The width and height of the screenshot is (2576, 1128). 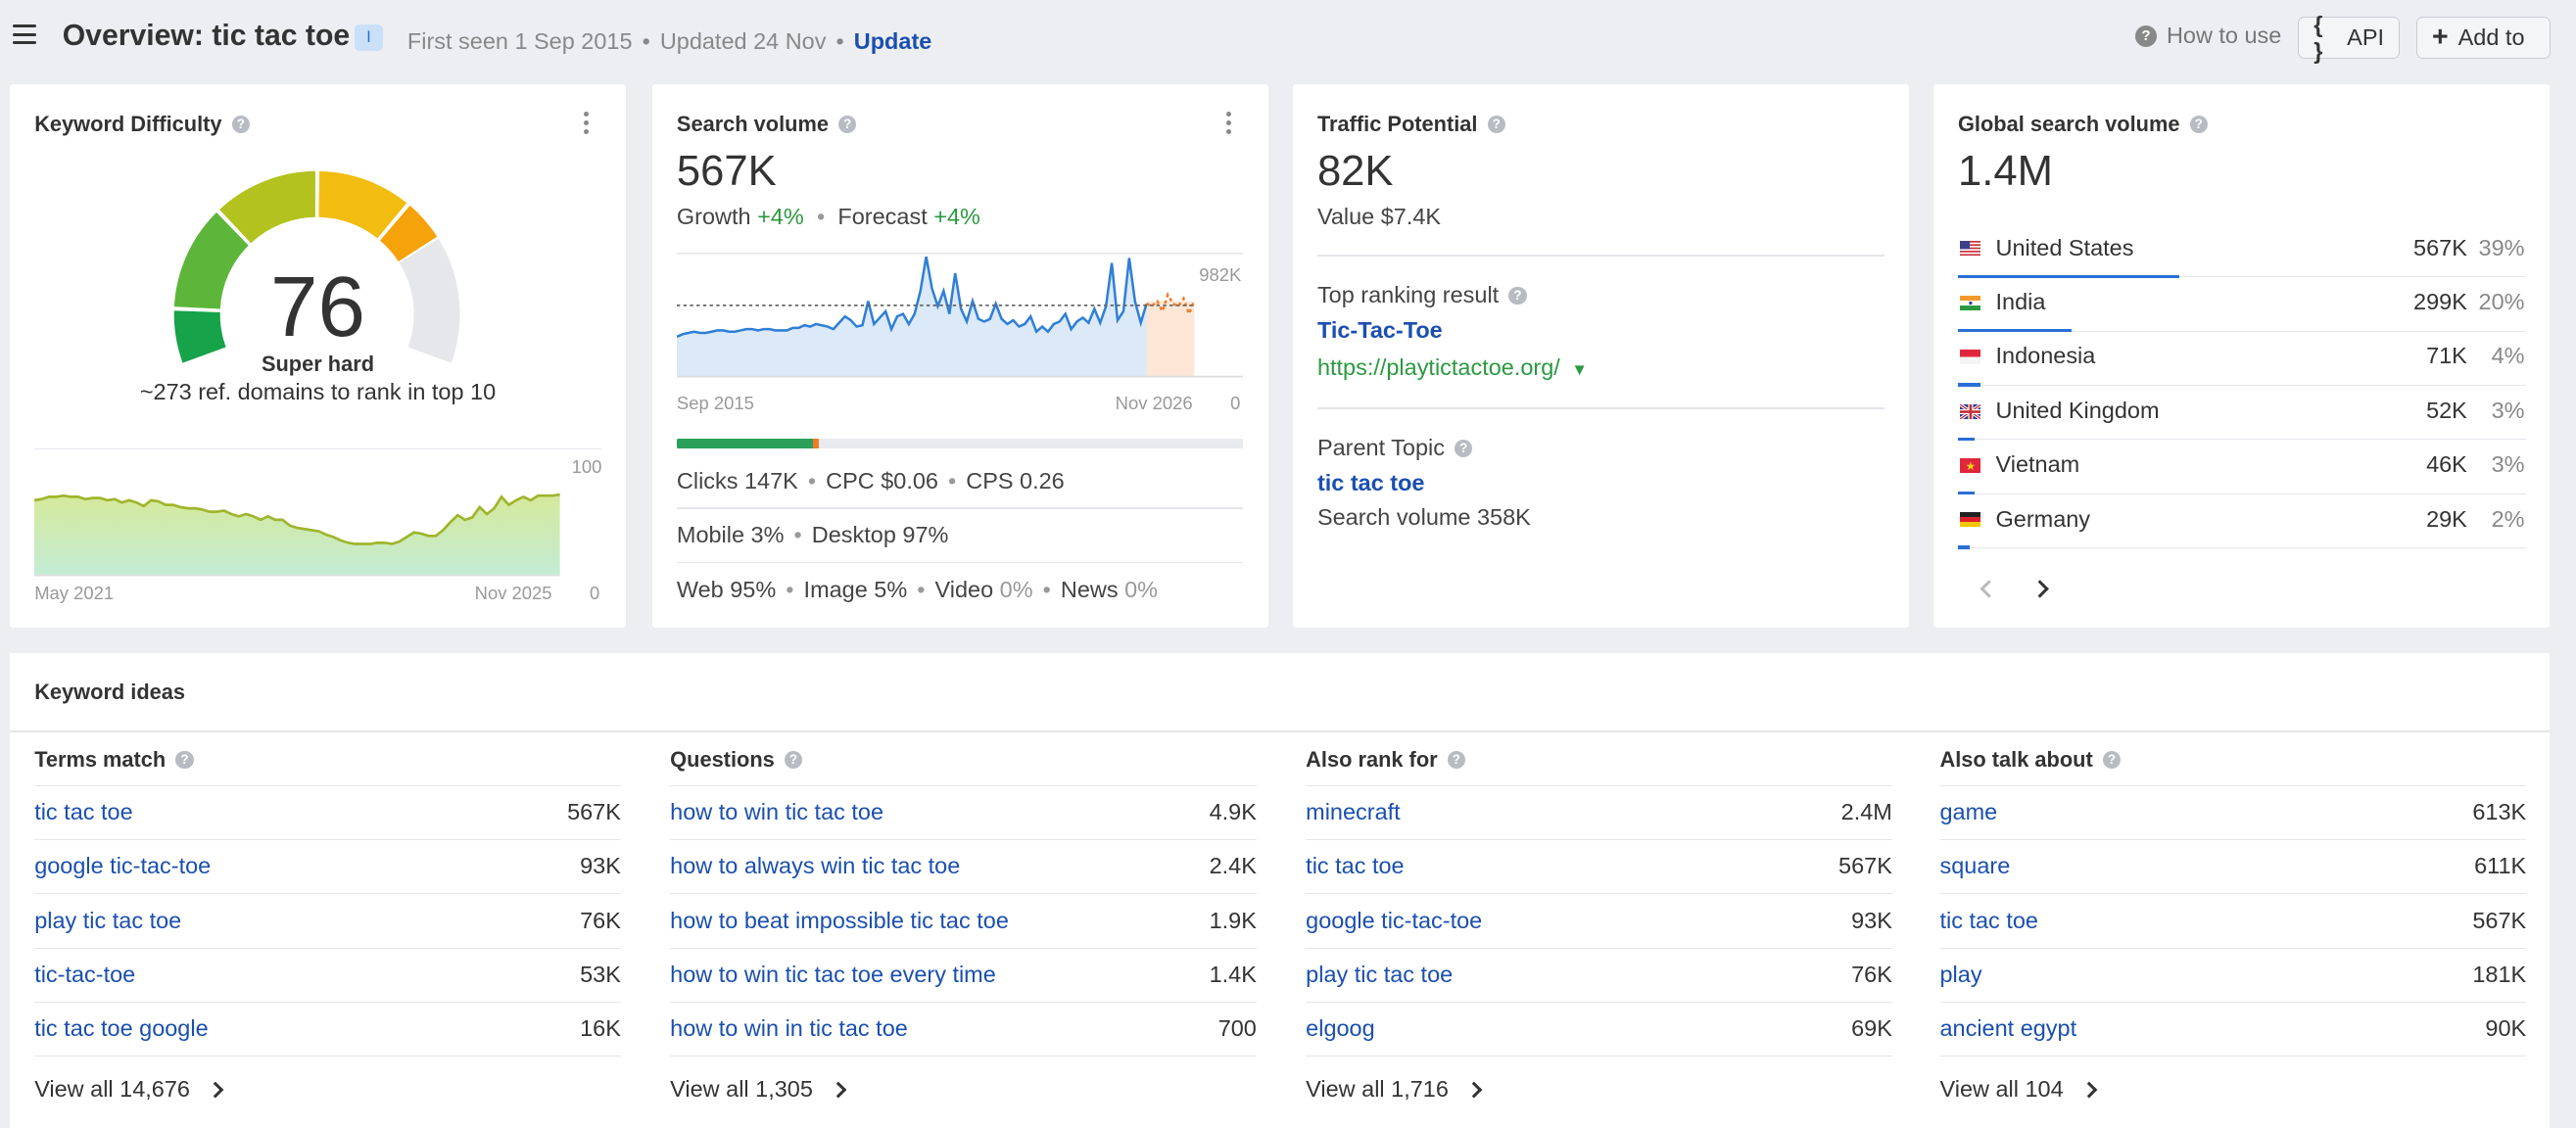 I want to click on keyword-link: how to beat impossible tic tac toe, so click(x=839, y=920).